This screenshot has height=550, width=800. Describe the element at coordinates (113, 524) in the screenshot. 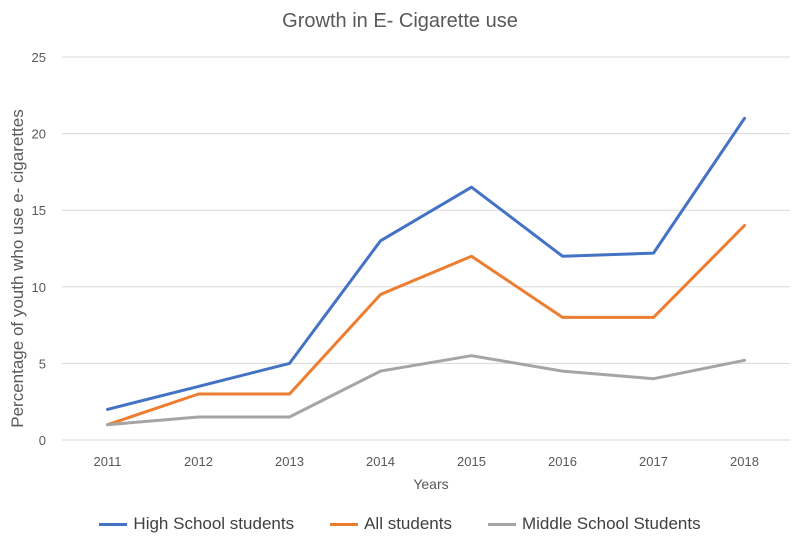

I see `legend-swatch-high-school` at that location.